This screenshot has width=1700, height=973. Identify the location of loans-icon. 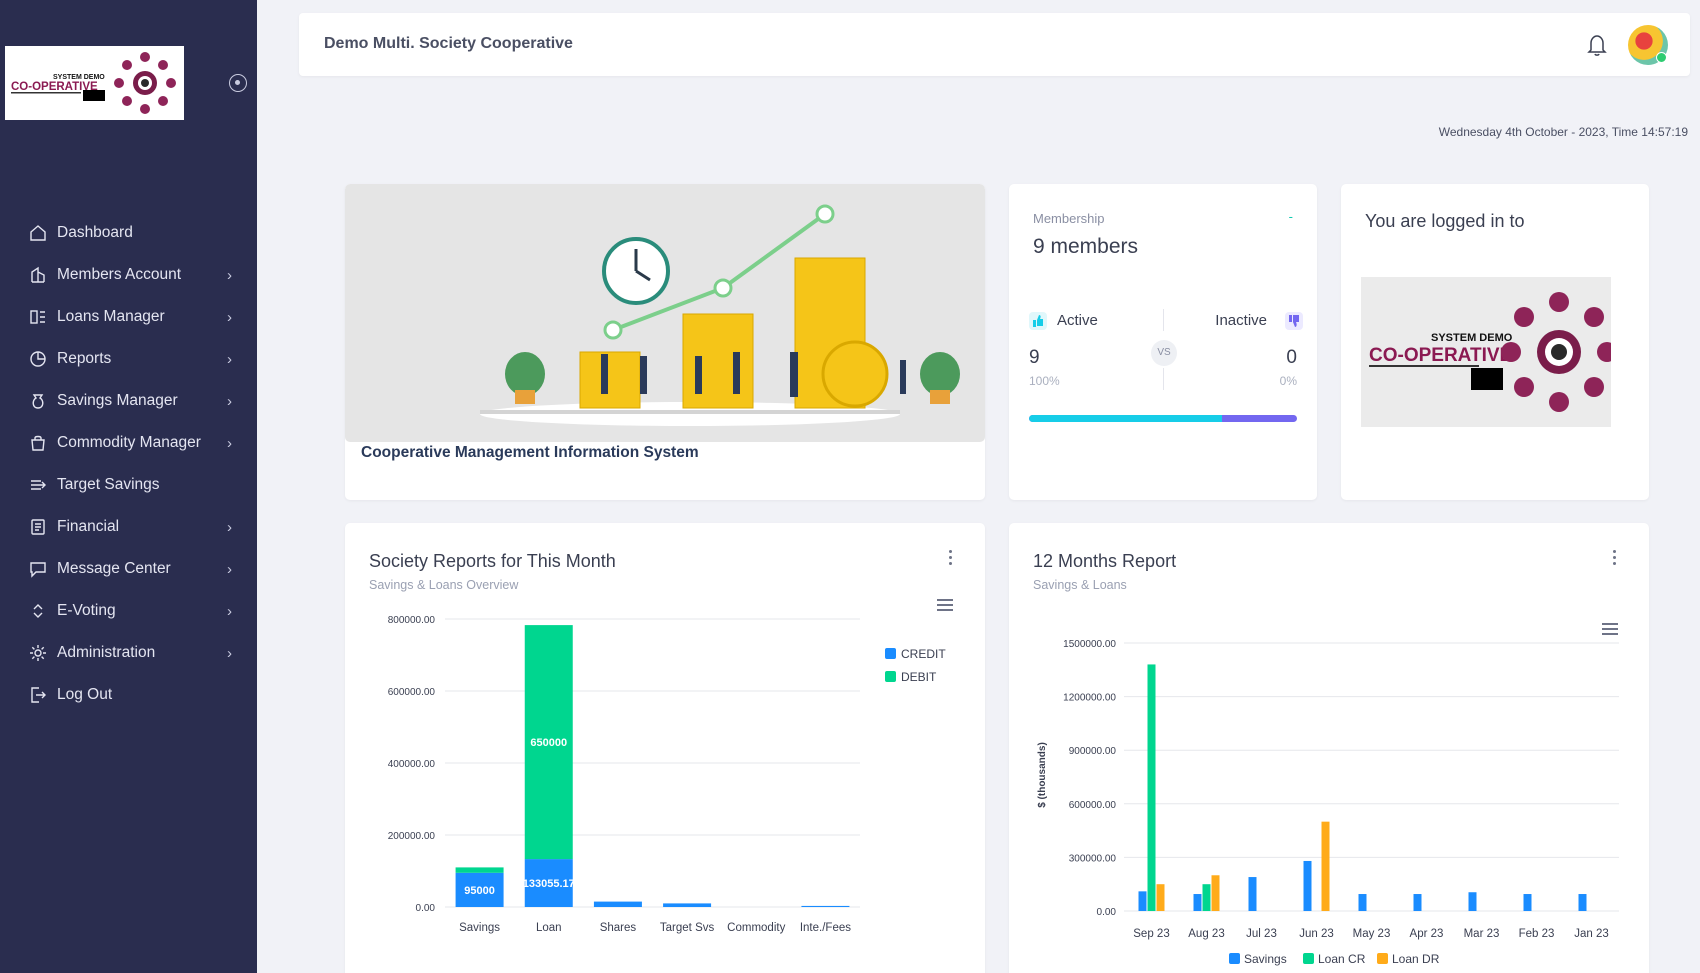
(38, 317).